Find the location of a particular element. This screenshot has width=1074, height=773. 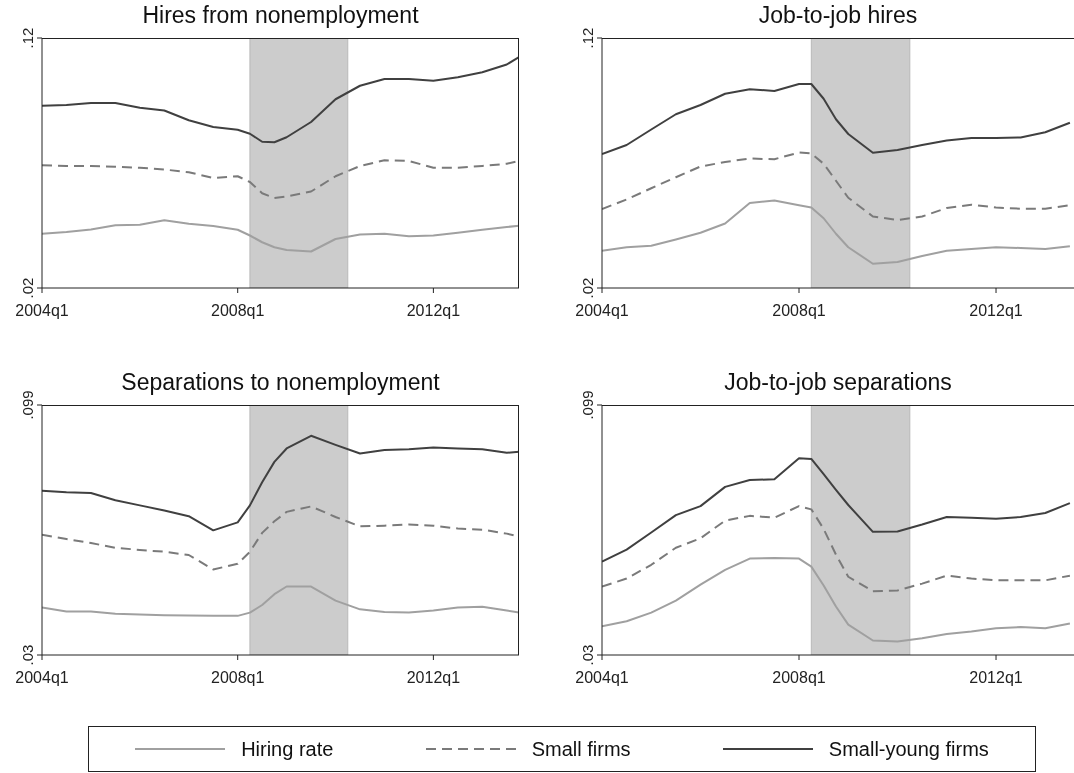

chart-title: Hires from nonemployment is located at coordinates (280, 15).